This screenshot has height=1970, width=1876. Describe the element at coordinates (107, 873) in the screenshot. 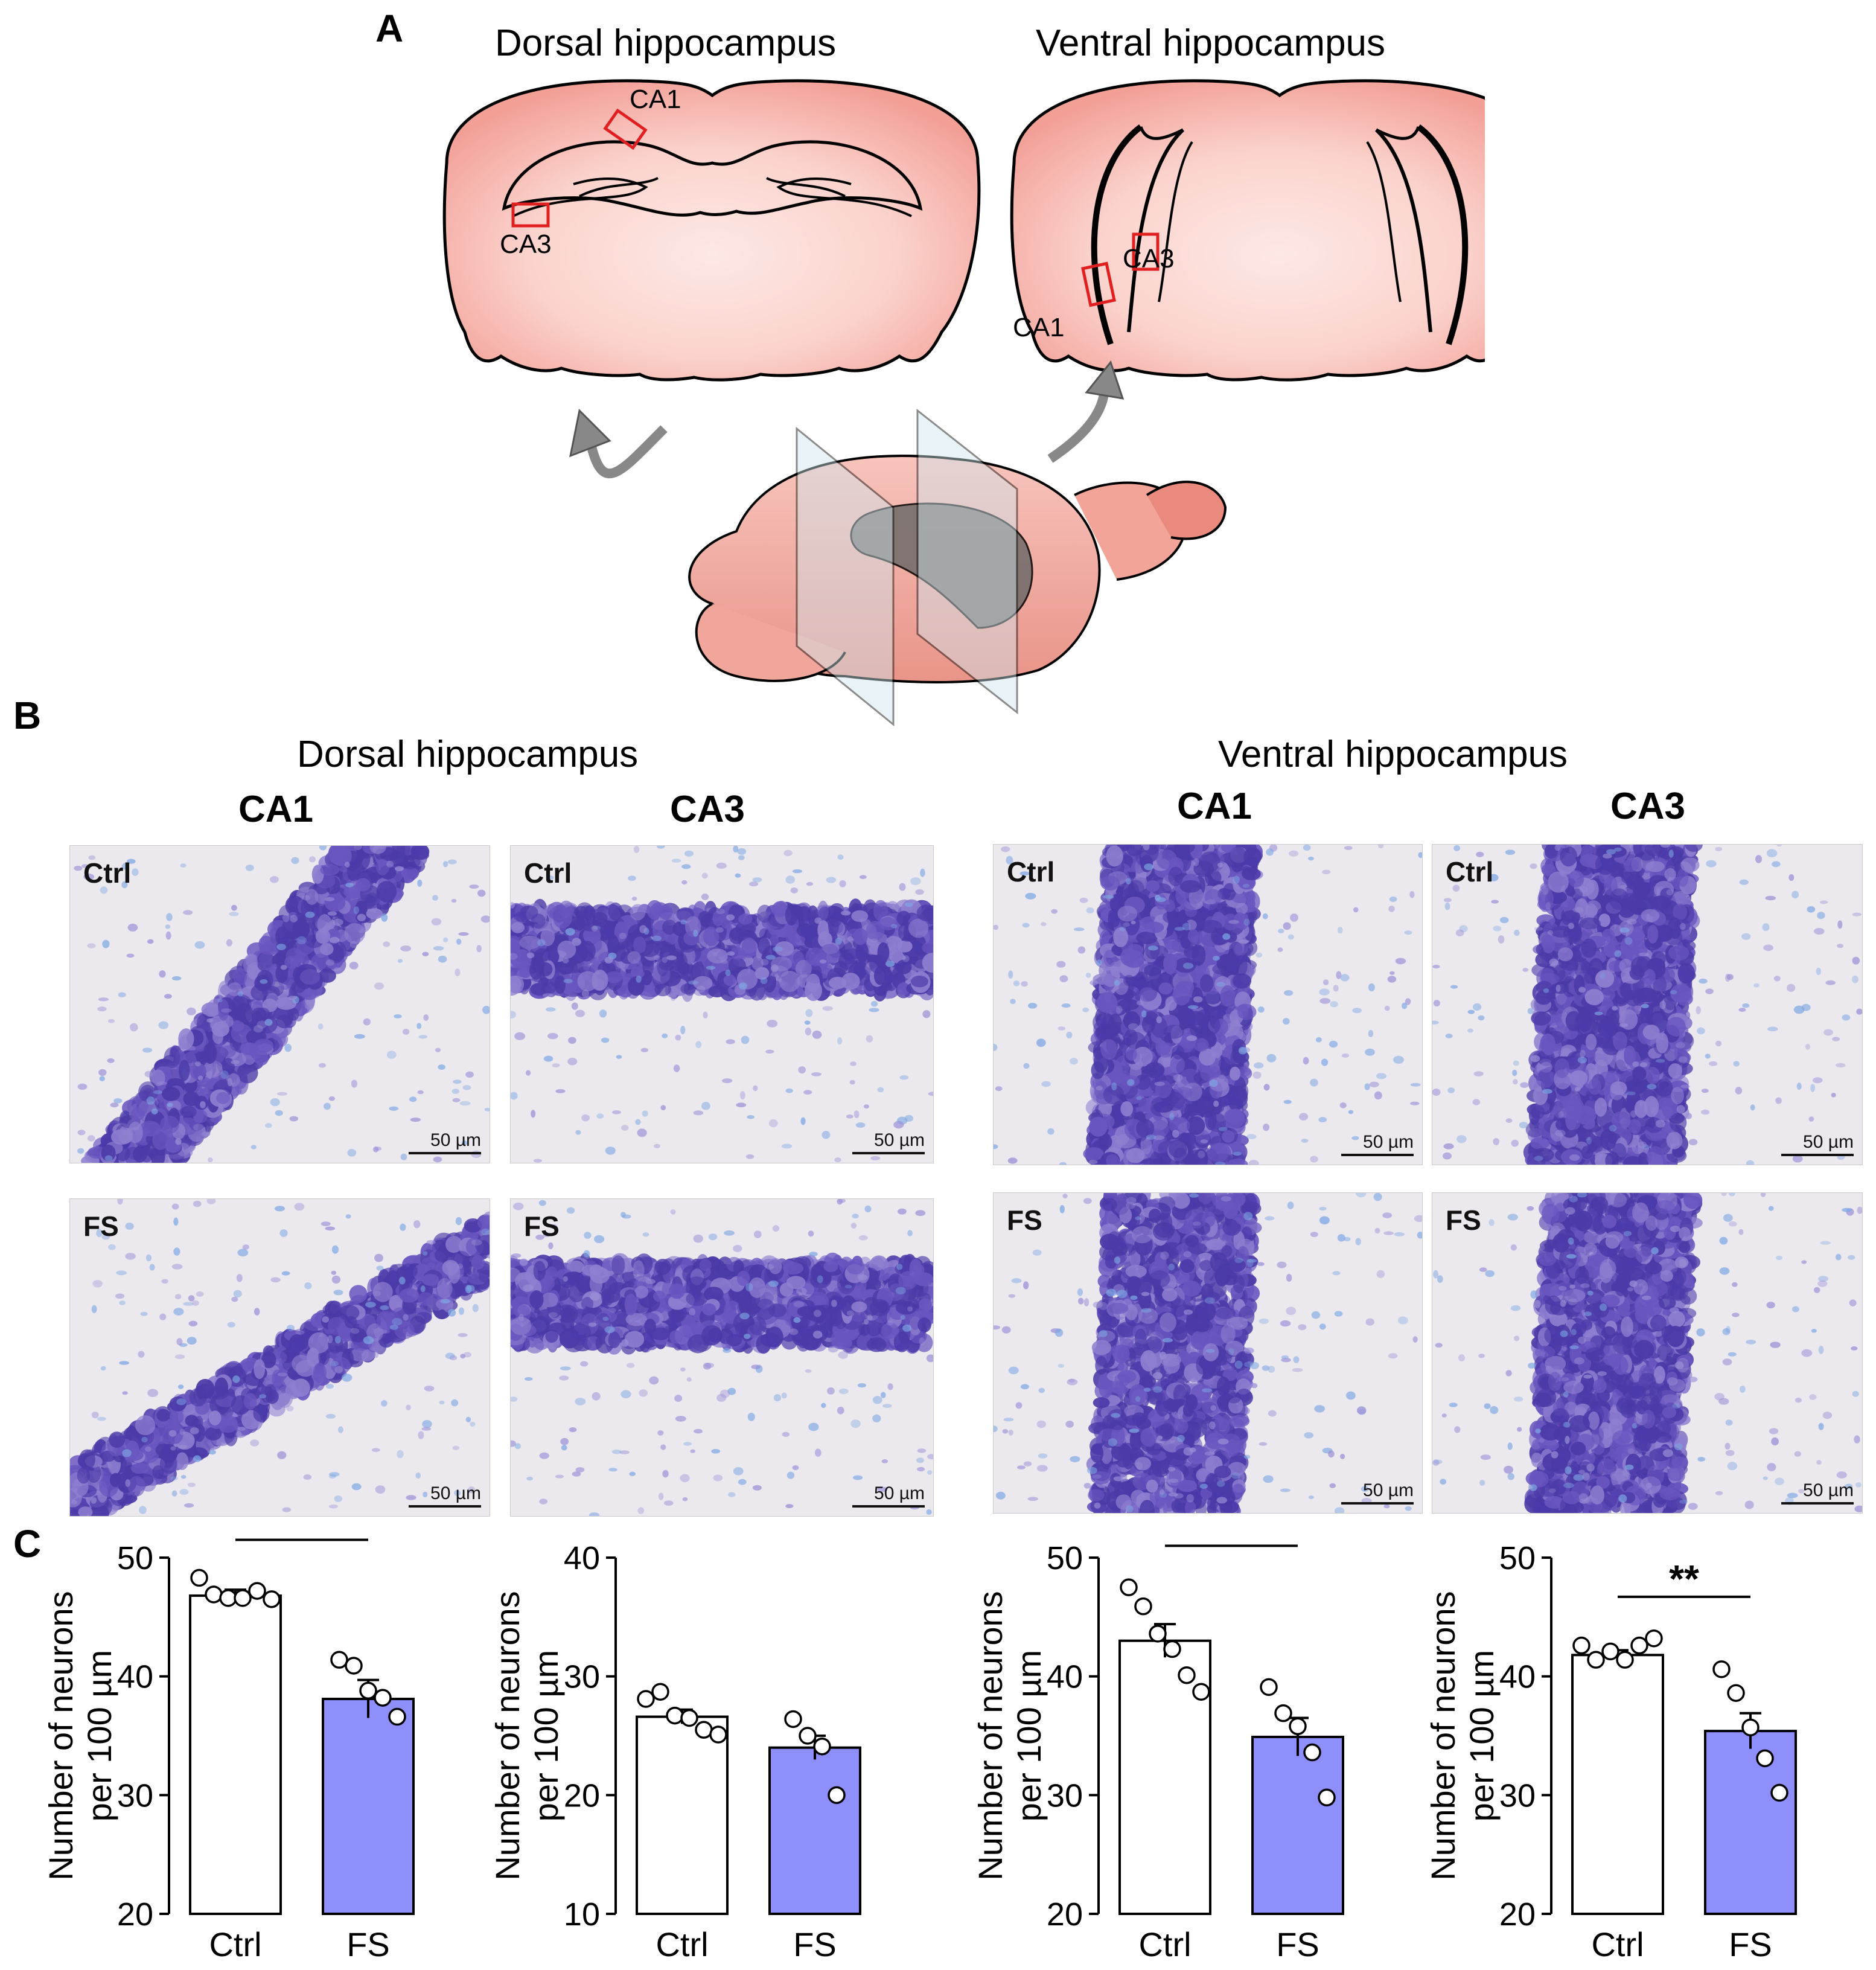

I see `condition-label-ctrl: Ctrl` at that location.